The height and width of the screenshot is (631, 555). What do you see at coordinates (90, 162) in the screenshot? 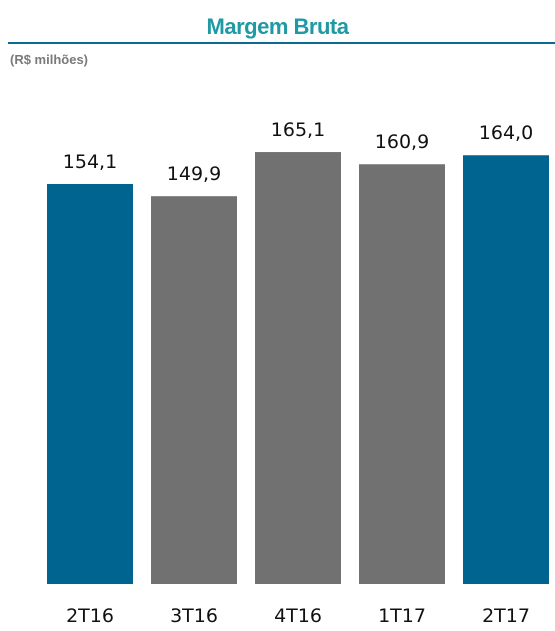
I see `value-label-2T16: 154,1` at bounding box center [90, 162].